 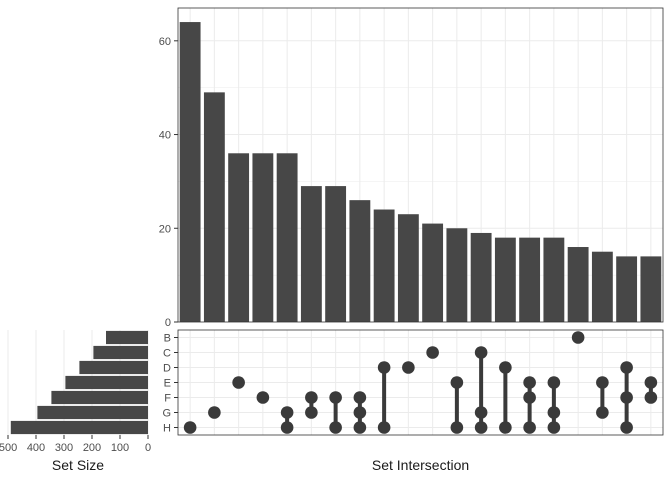 What do you see at coordinates (75, 444) in the screenshot?
I see `set-size-x-axis: 500 400 300 200 100 0` at bounding box center [75, 444].